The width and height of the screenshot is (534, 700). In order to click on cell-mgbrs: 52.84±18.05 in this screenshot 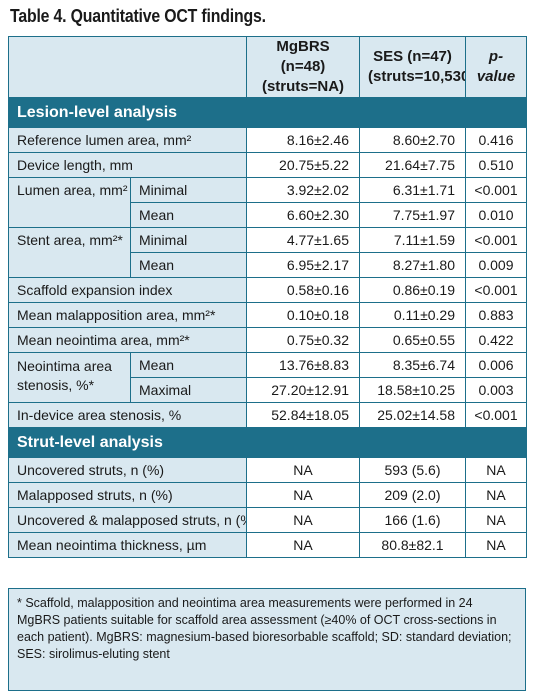, I will do `click(303, 415)`.